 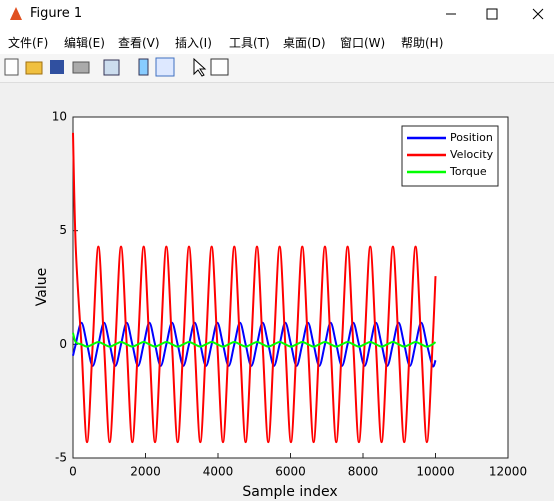 I want to click on menu-item: 帮助(H), so click(x=422, y=43).